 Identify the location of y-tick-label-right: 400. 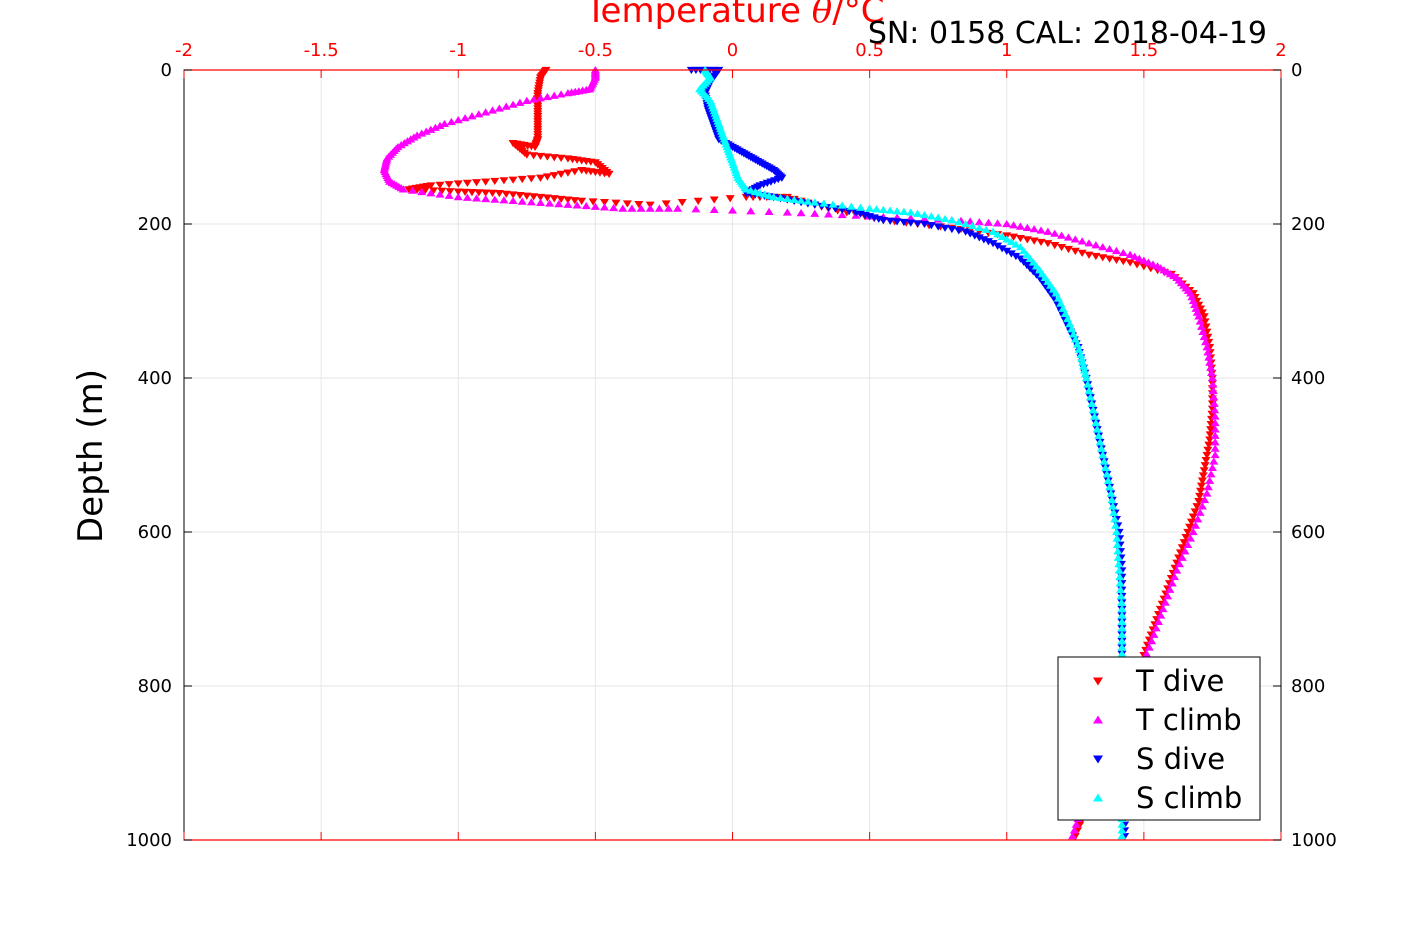
(1308, 378).